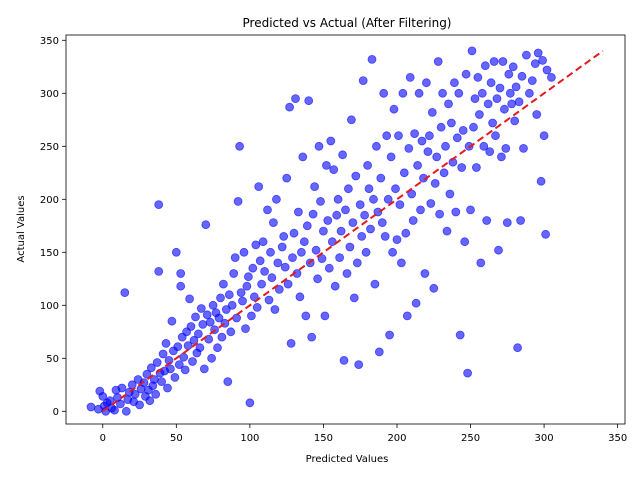 The height and width of the screenshot is (480, 640). What do you see at coordinates (617, 438) in the screenshot?
I see `x-tick-label: 350` at bounding box center [617, 438].